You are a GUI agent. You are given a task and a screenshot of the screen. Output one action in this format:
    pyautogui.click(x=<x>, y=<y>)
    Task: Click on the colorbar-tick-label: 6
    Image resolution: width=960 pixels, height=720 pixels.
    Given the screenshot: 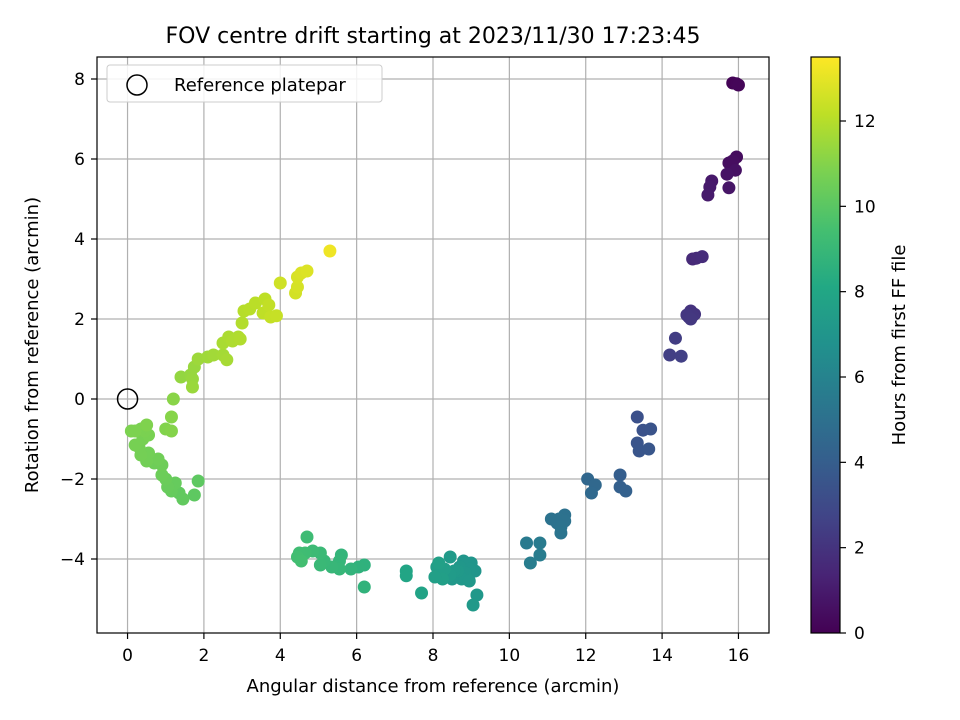 What is the action you would take?
    pyautogui.click(x=859, y=378)
    